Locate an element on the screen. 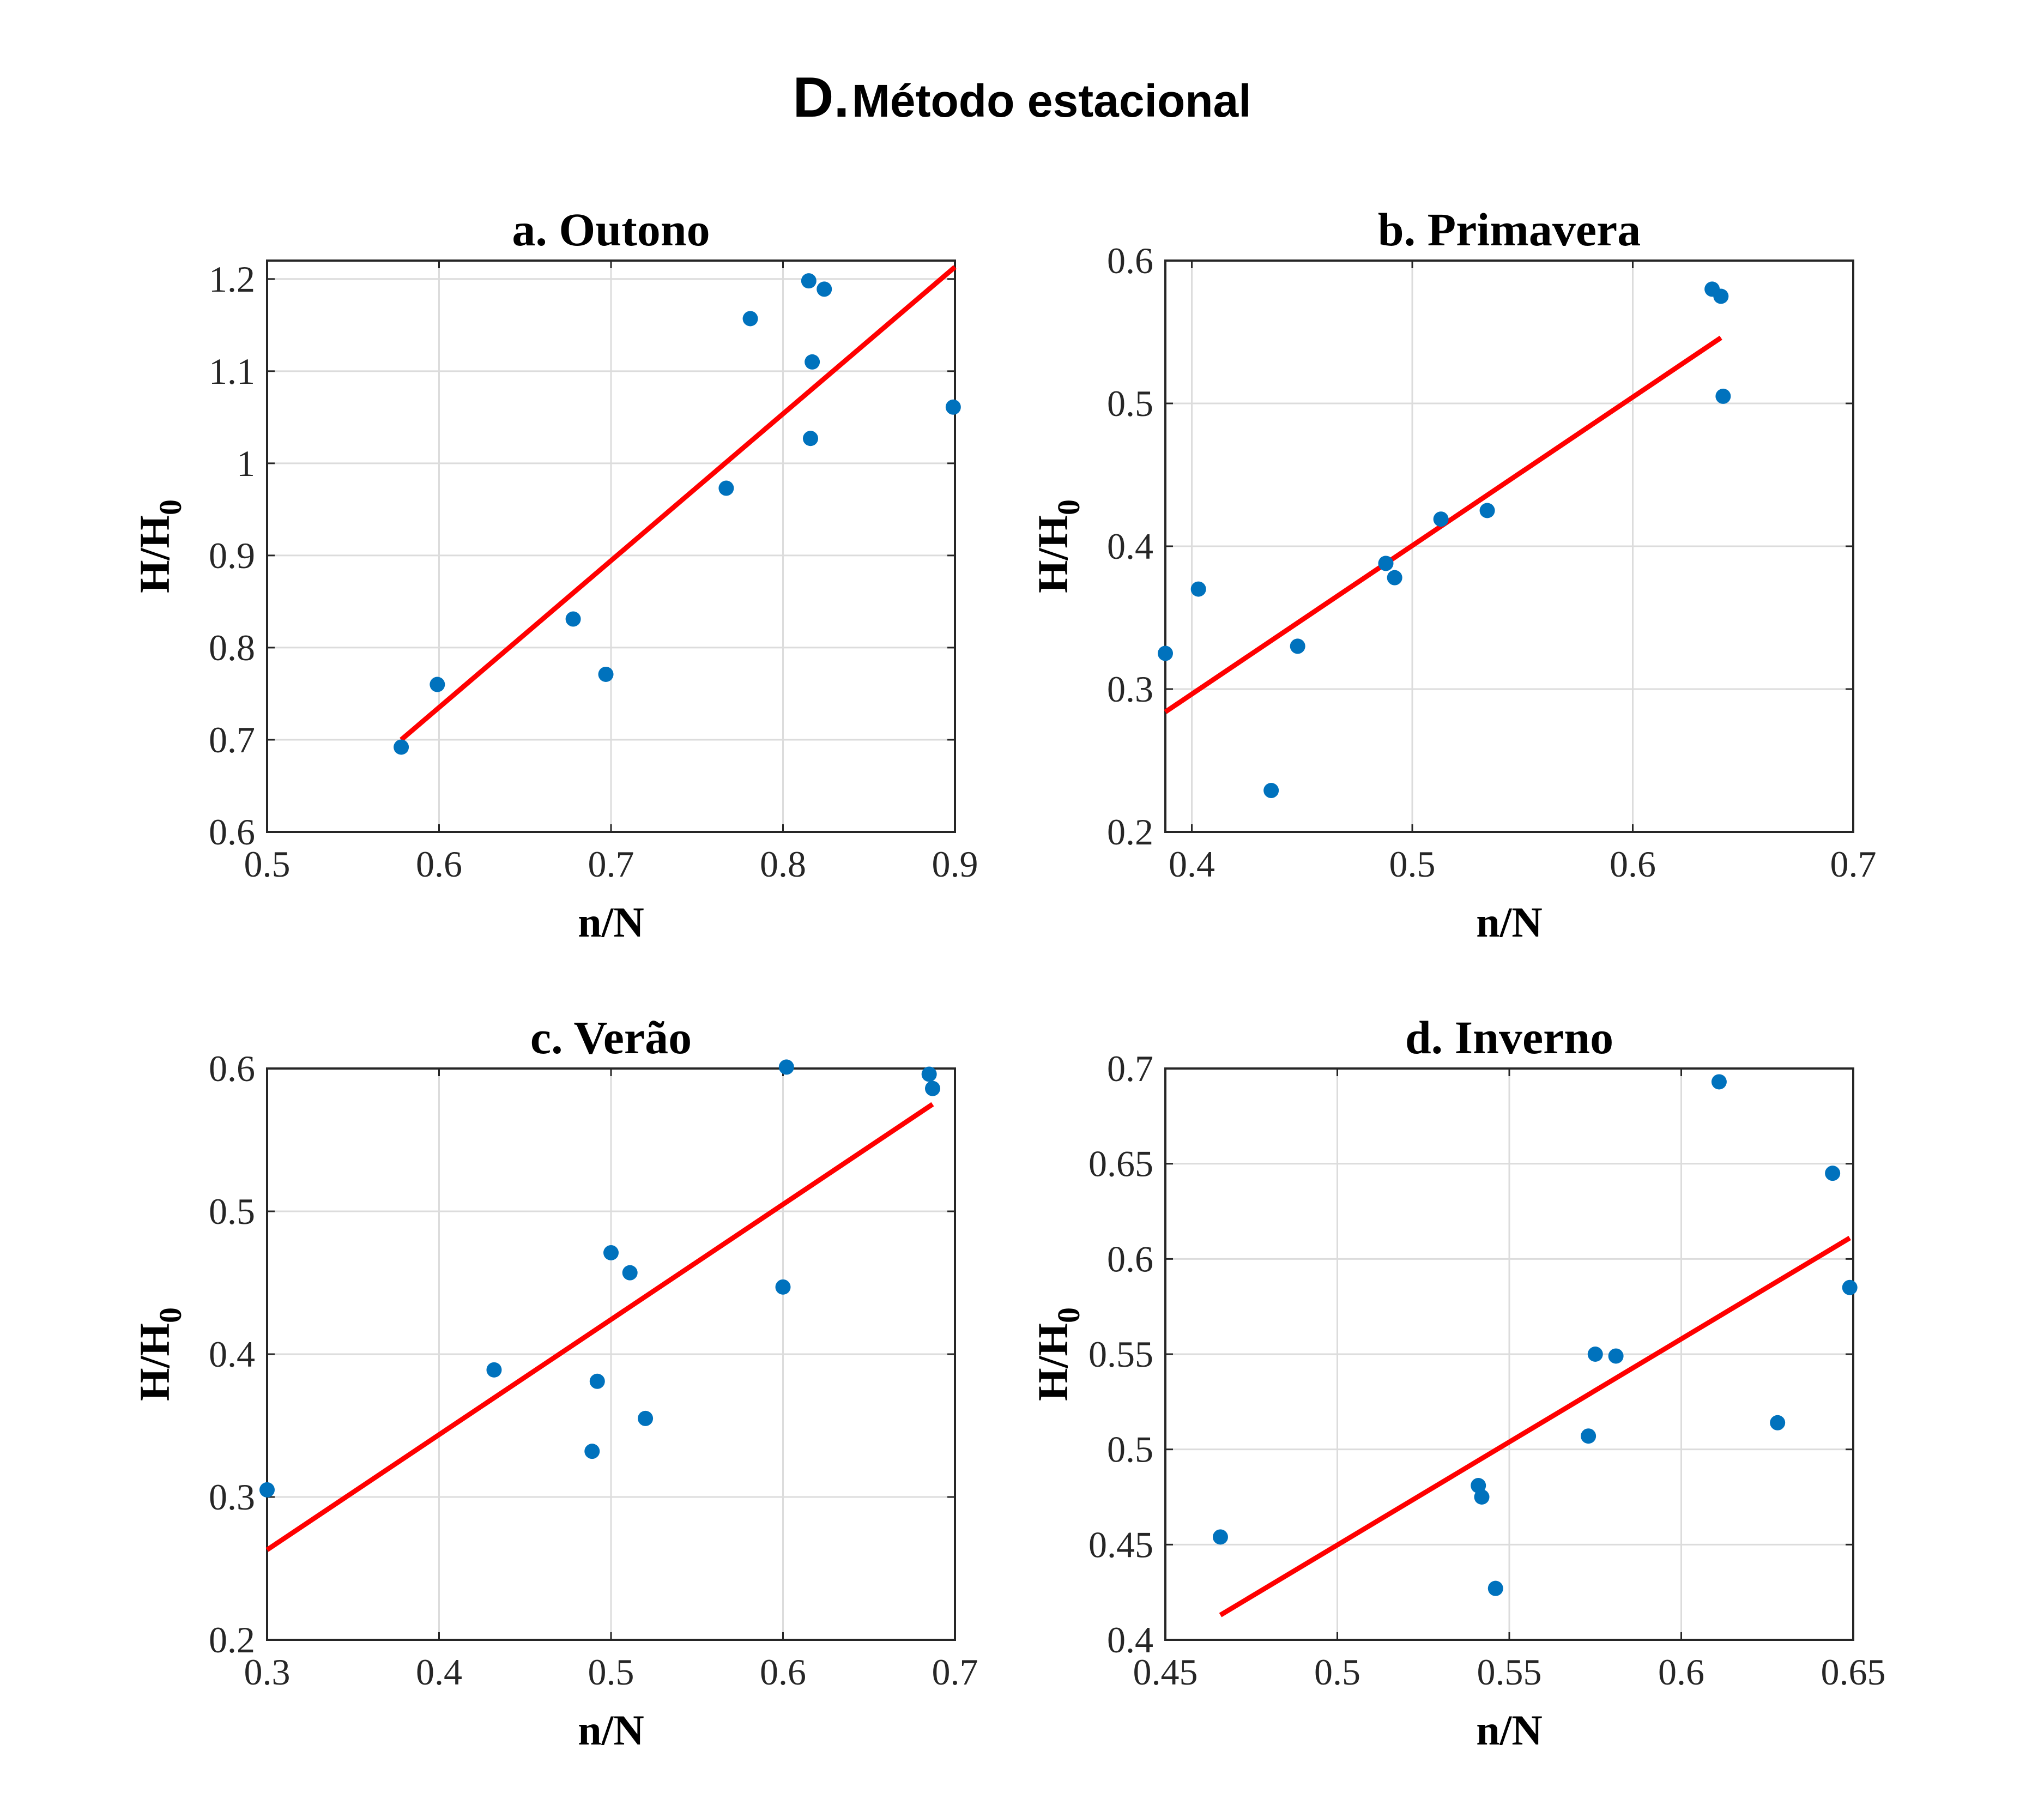 The height and width of the screenshot is (1817, 2044). x-tick-label: 0.8 is located at coordinates (783, 864).